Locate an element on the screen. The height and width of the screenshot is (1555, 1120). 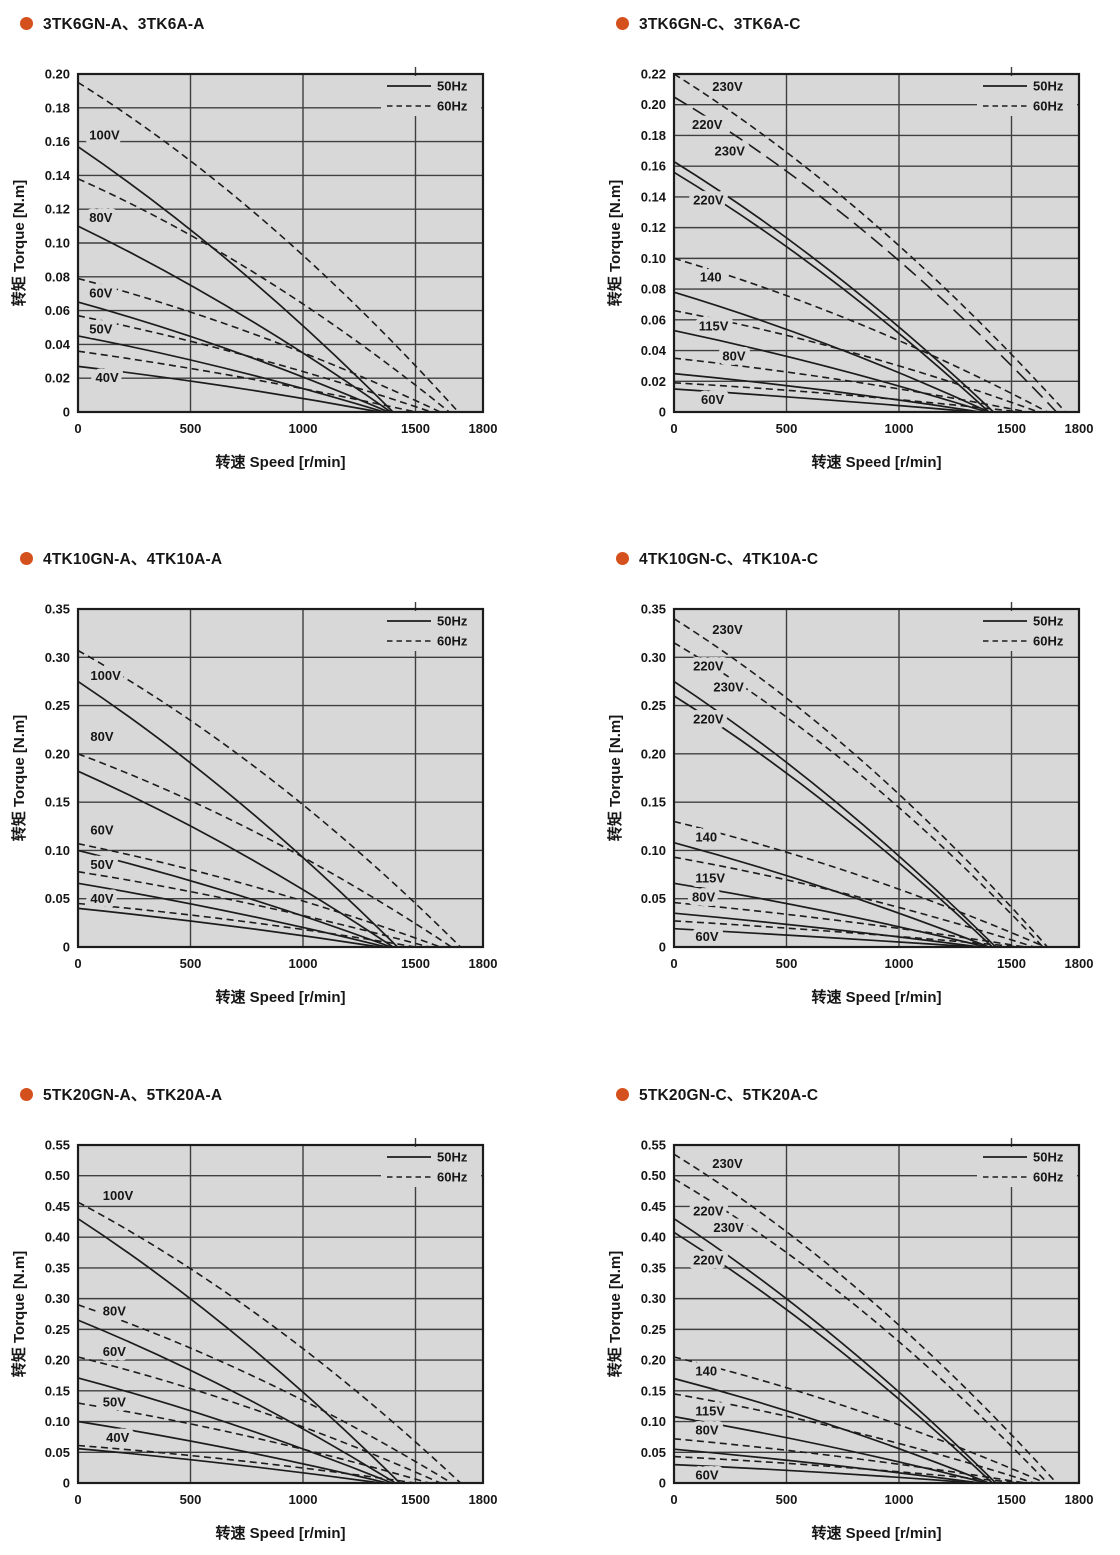
curve-50V-60Hz is located at coordinates (254, 363).